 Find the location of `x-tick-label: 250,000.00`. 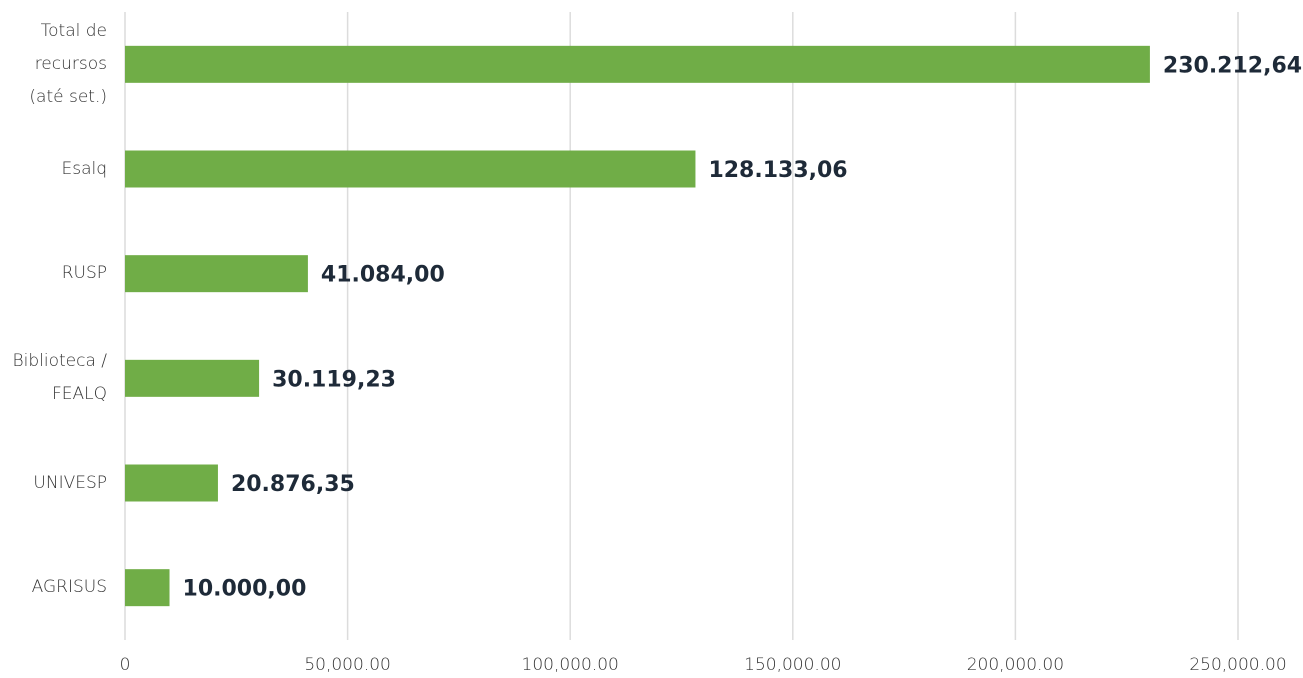

x-tick-label: 250,000.00 is located at coordinates (1237, 665).